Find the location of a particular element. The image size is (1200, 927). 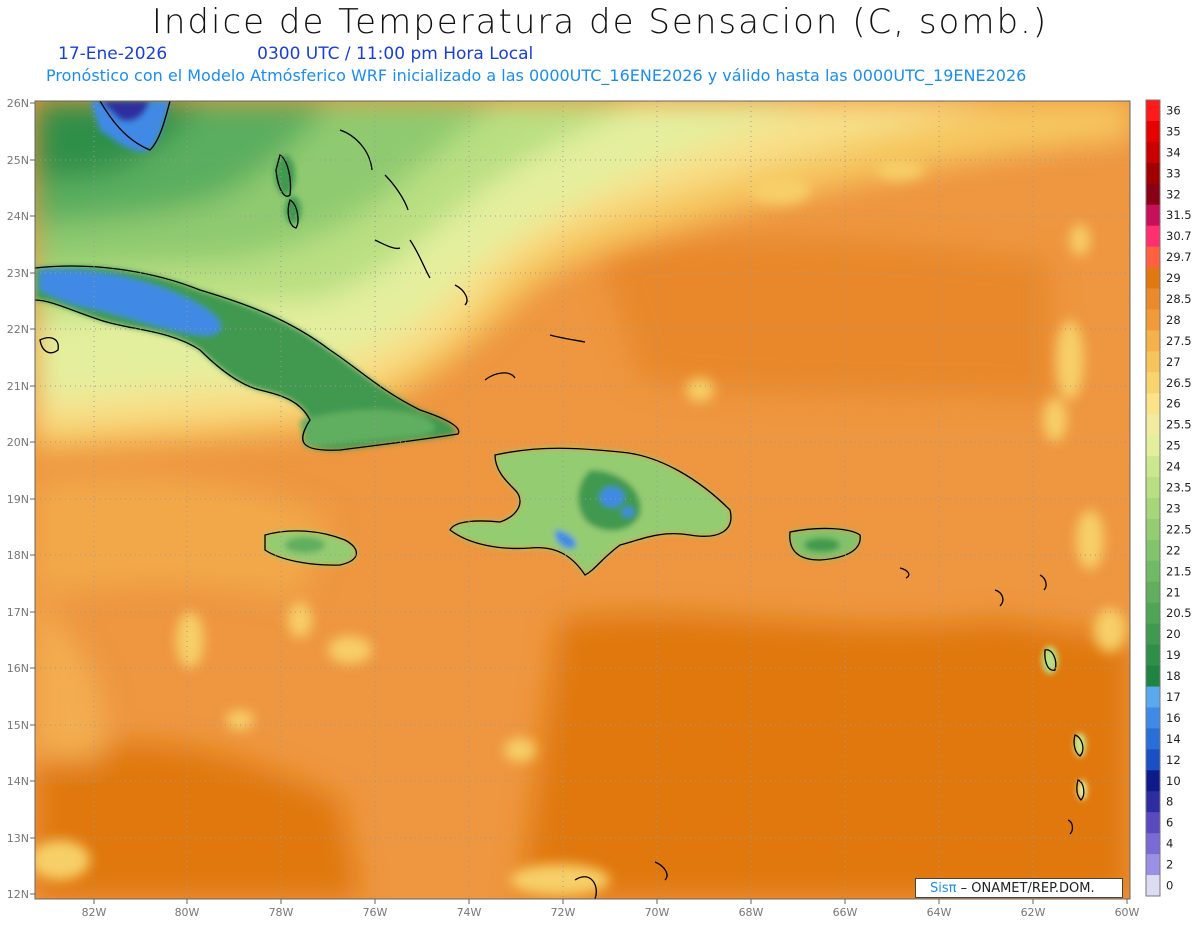

colorbar-label: 16 is located at coordinates (1173, 718).